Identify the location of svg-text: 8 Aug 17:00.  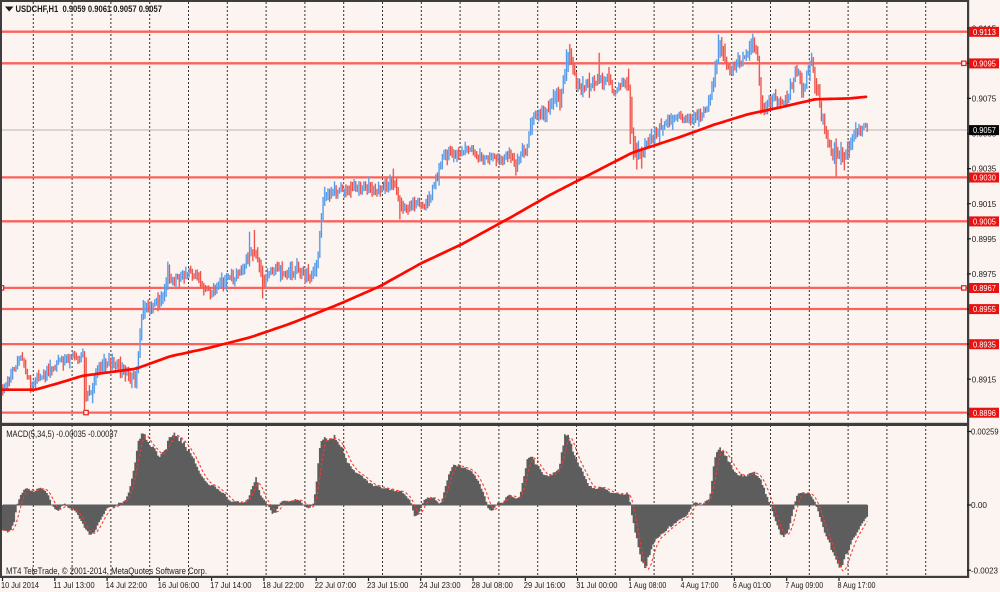
(857, 585).